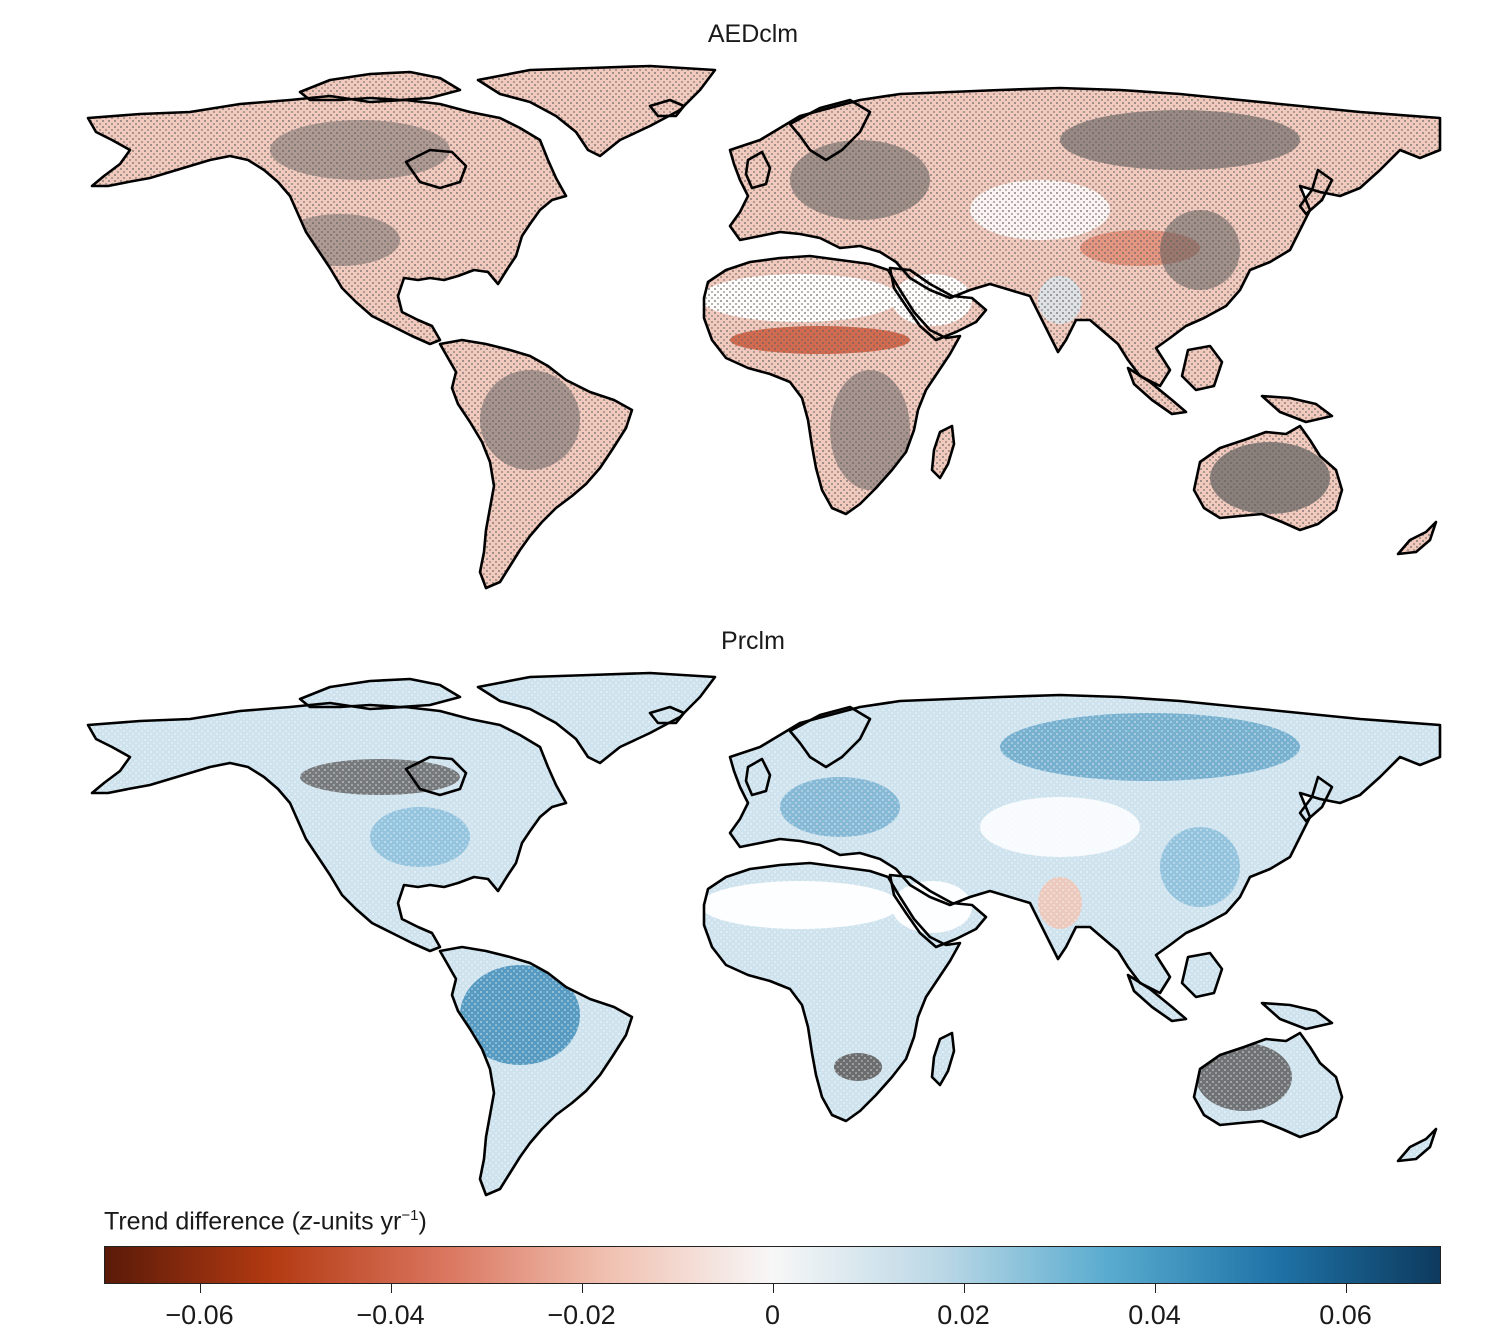 The width and height of the screenshot is (1512, 1332). I want to click on colorbar-tick-label: −0.04, so click(390, 1315).